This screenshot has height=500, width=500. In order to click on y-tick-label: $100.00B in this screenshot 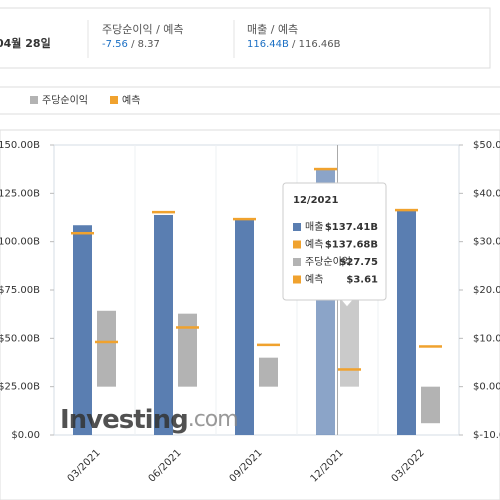, I will do `click(20, 242)`.